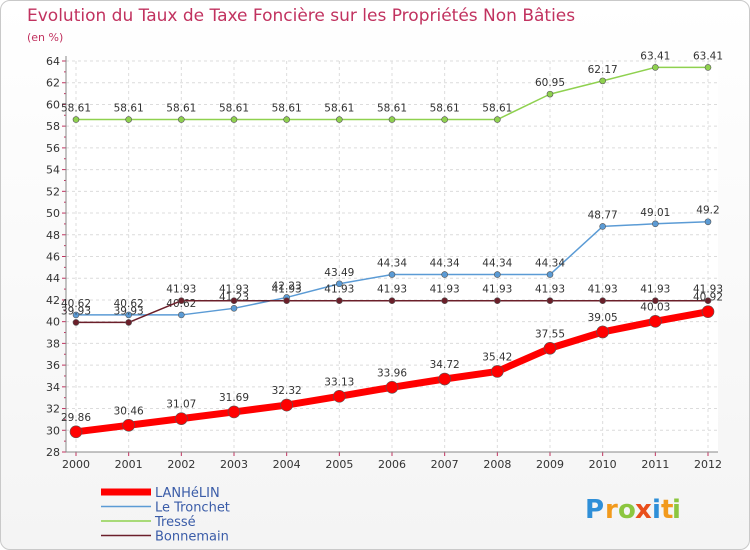 The height and width of the screenshot is (550, 750). Describe the element at coordinates (627, 510) in the screenshot. I see `logo-letter: o` at that location.